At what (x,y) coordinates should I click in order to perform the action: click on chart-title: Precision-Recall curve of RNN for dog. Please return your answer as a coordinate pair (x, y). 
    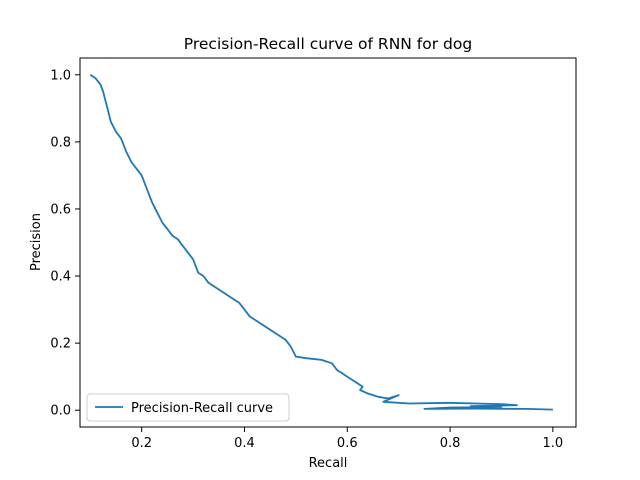
    Looking at the image, I should click on (328, 44).